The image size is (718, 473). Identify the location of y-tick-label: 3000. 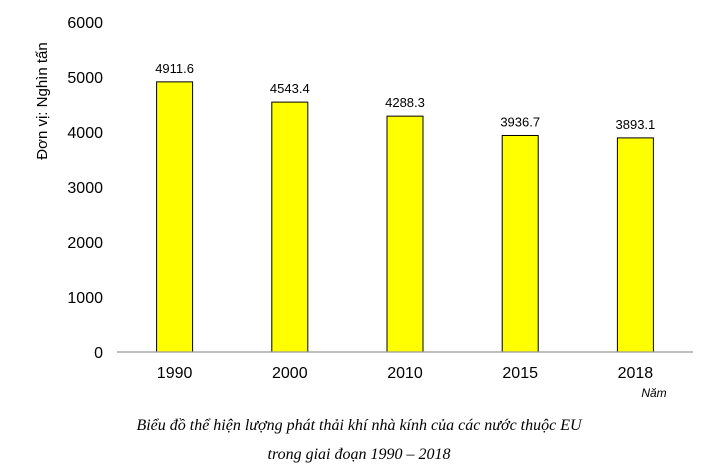
(85, 188).